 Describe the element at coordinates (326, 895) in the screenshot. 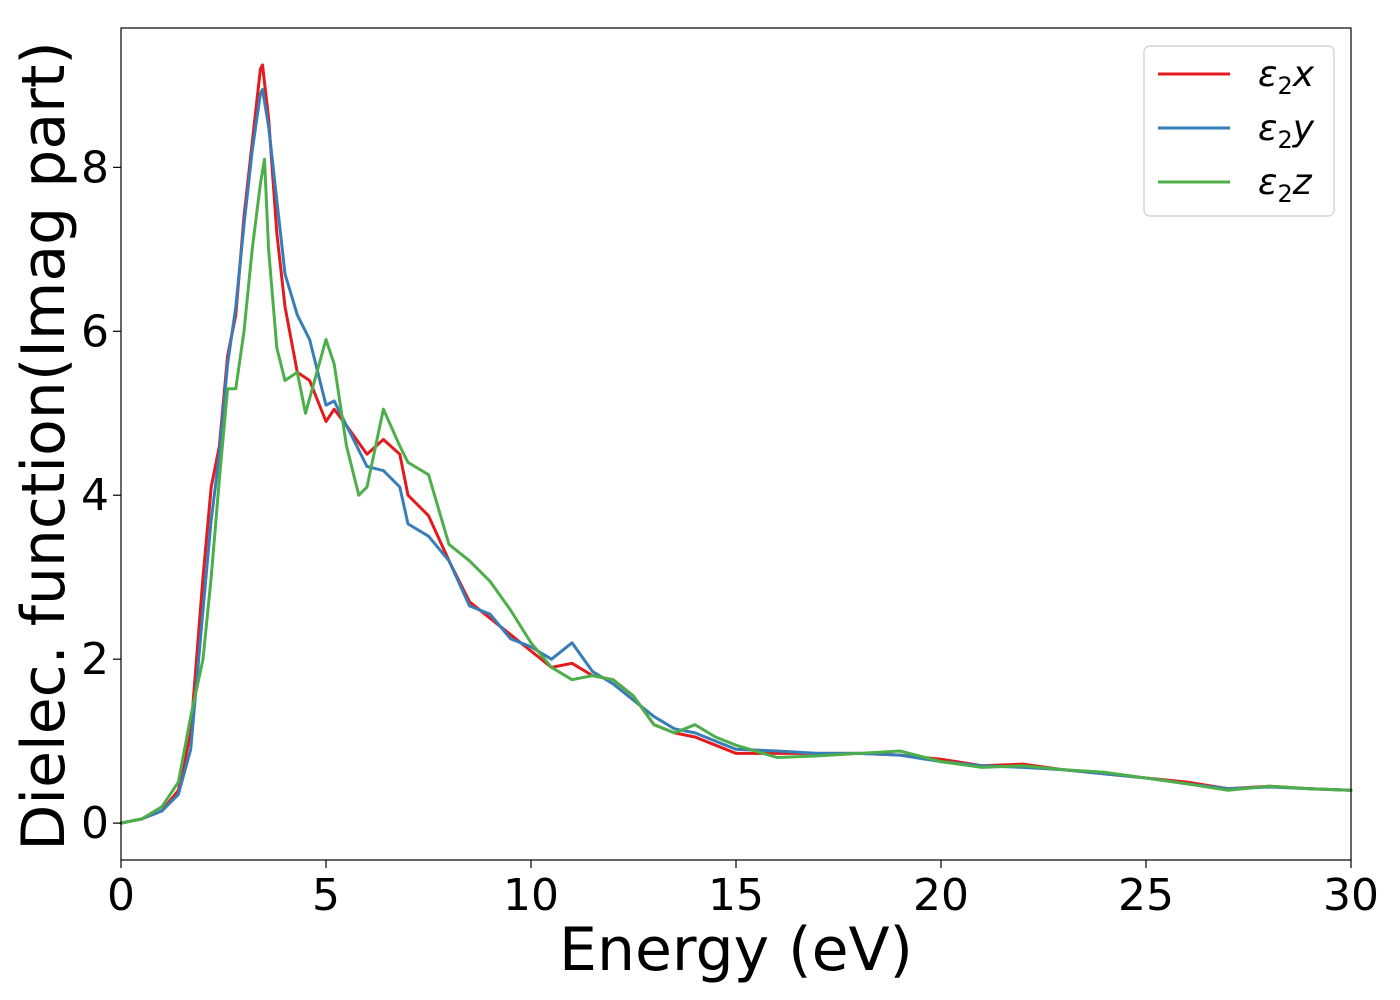

I see `x-tick-label: 5` at that location.